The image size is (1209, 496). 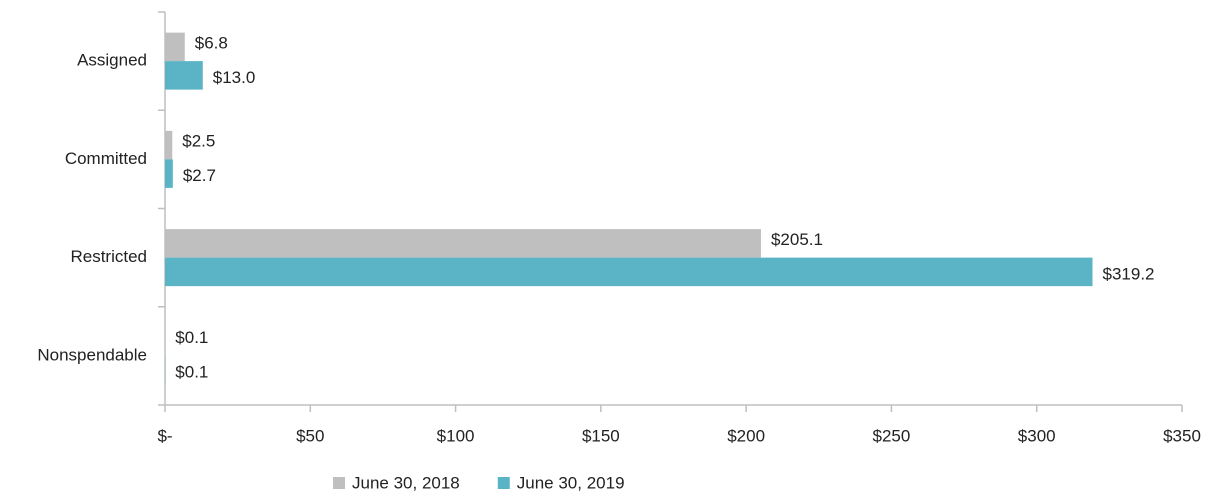 What do you see at coordinates (746, 435) in the screenshot?
I see `x-tick-label: $200` at bounding box center [746, 435].